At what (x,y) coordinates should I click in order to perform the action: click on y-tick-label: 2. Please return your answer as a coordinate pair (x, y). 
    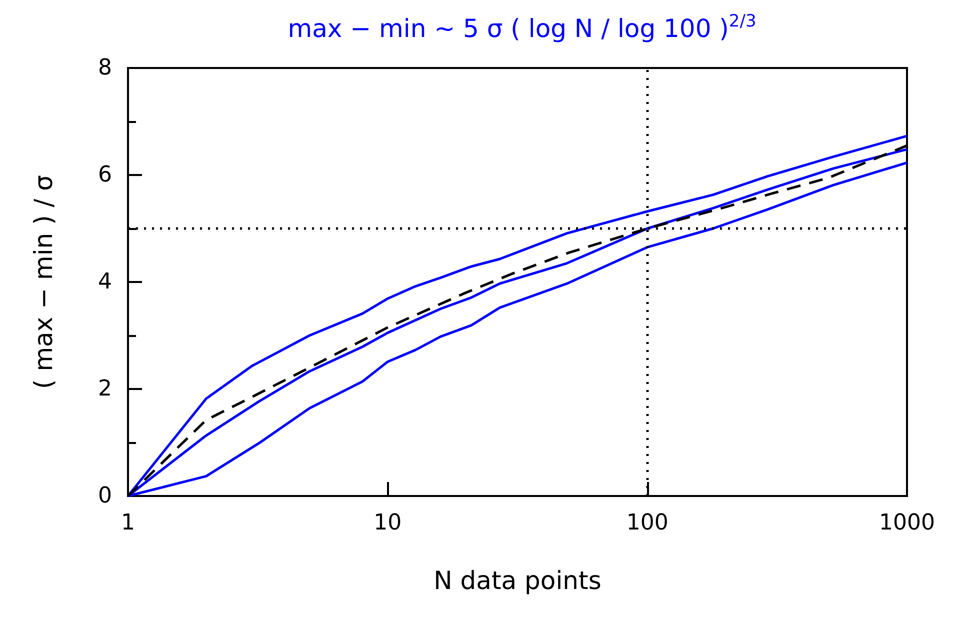
    Looking at the image, I should click on (105, 389).